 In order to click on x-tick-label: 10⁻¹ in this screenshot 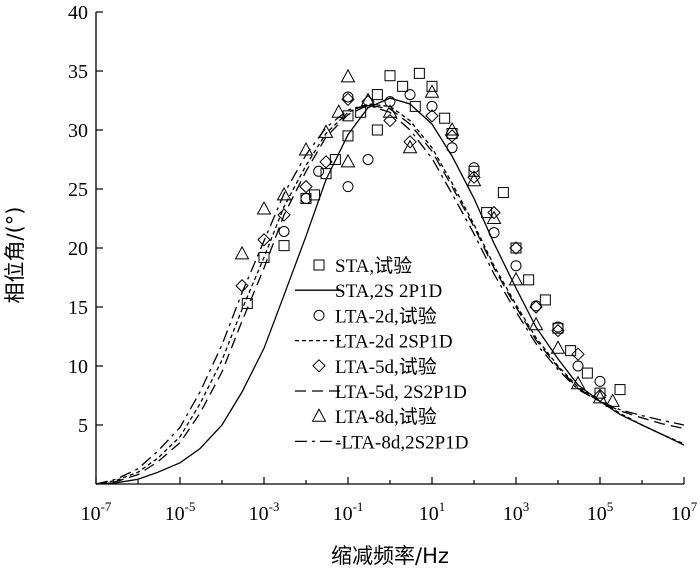, I will do `click(348, 512)`.